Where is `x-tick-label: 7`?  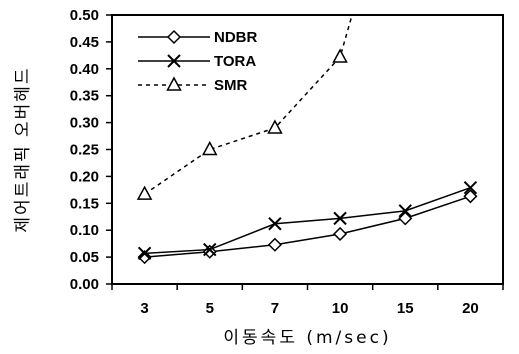 x-tick-label: 7 is located at coordinates (275, 308).